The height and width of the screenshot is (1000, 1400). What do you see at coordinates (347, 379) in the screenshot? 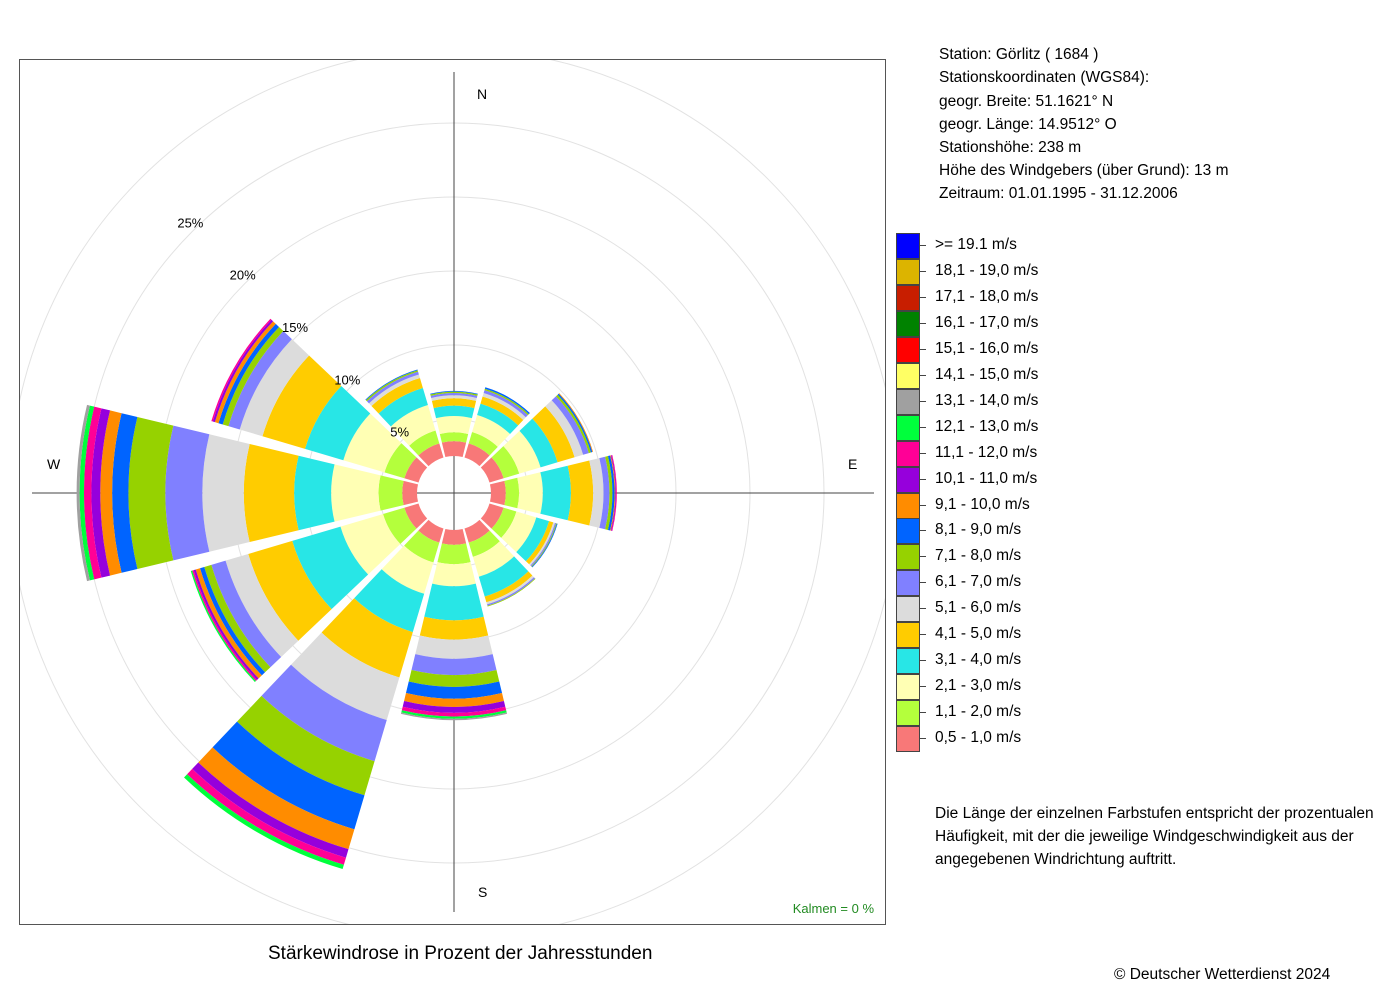
I see `ring-label-10: 10%` at bounding box center [347, 379].